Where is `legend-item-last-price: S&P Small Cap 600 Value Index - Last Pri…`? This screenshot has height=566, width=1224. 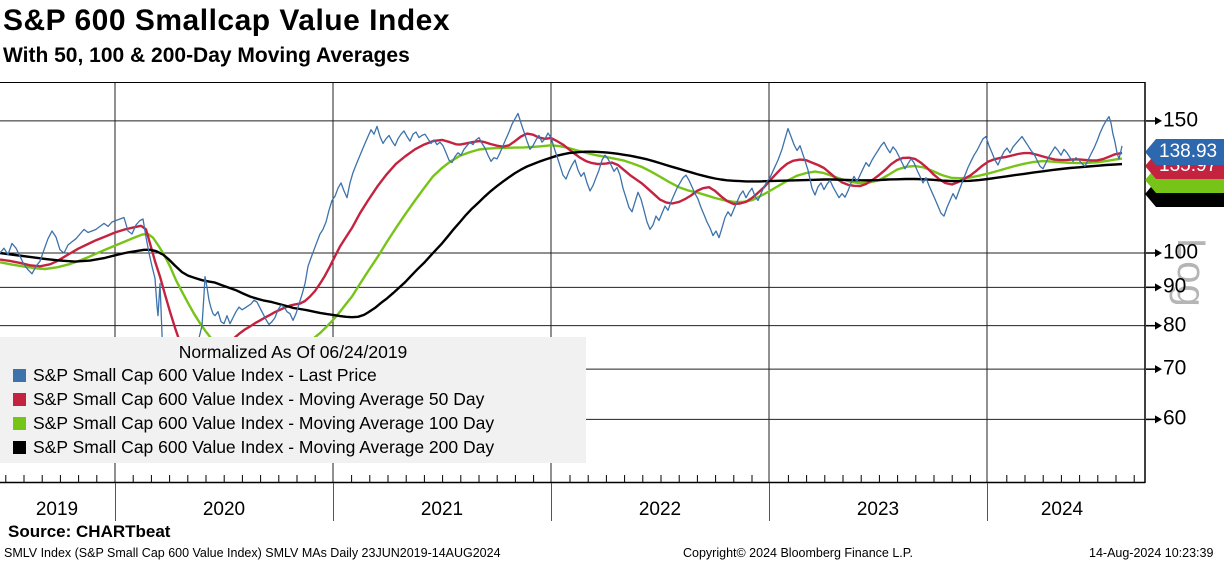
legend-item-last-price: S&P Small Cap 600 Value Index - Last Pri… is located at coordinates (299, 375).